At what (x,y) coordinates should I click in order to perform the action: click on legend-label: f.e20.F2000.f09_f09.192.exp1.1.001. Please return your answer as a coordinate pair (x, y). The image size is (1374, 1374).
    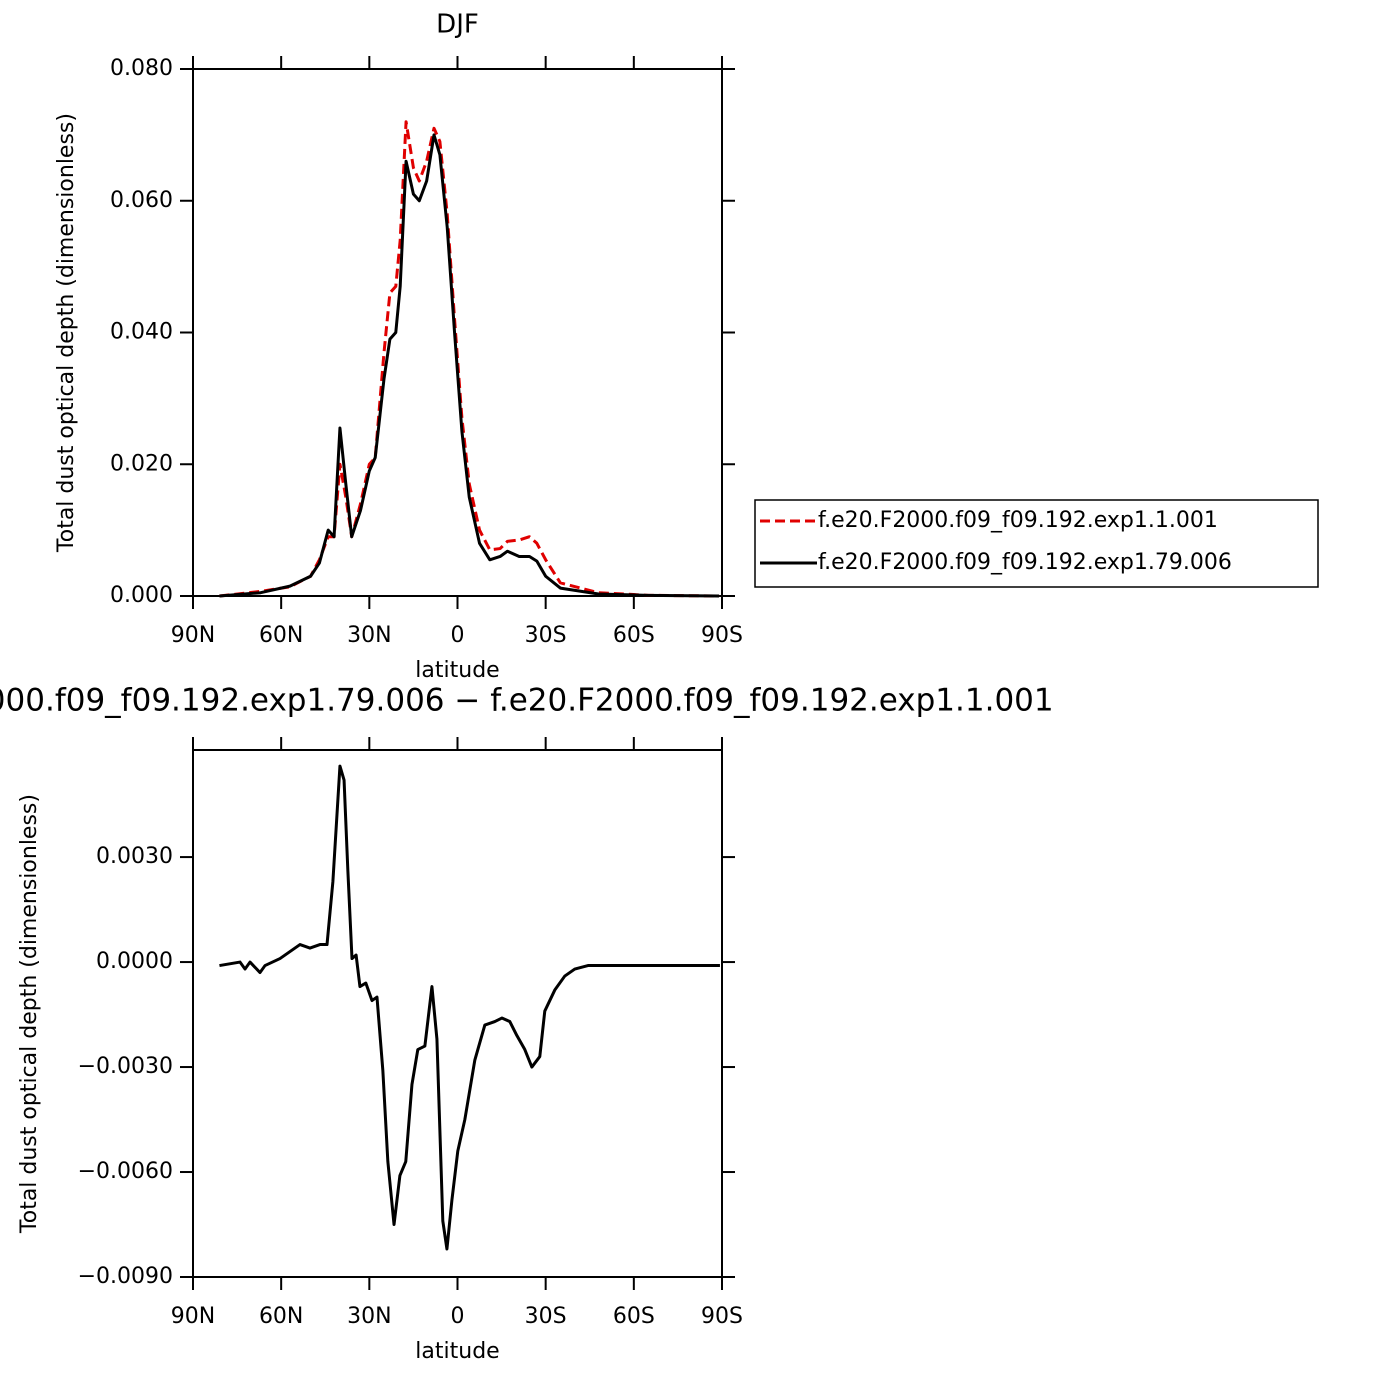
    Looking at the image, I should click on (1018, 520).